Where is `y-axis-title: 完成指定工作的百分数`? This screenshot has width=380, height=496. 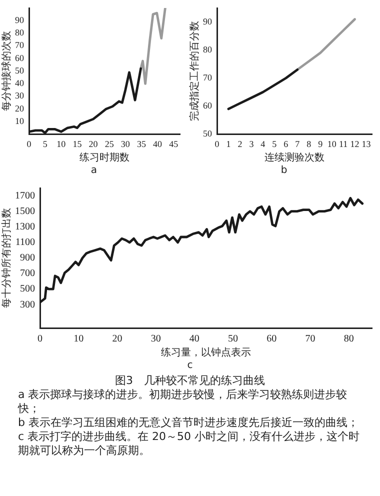 y-axis-title: 完成指定工作的百分数 is located at coordinates (194, 71).